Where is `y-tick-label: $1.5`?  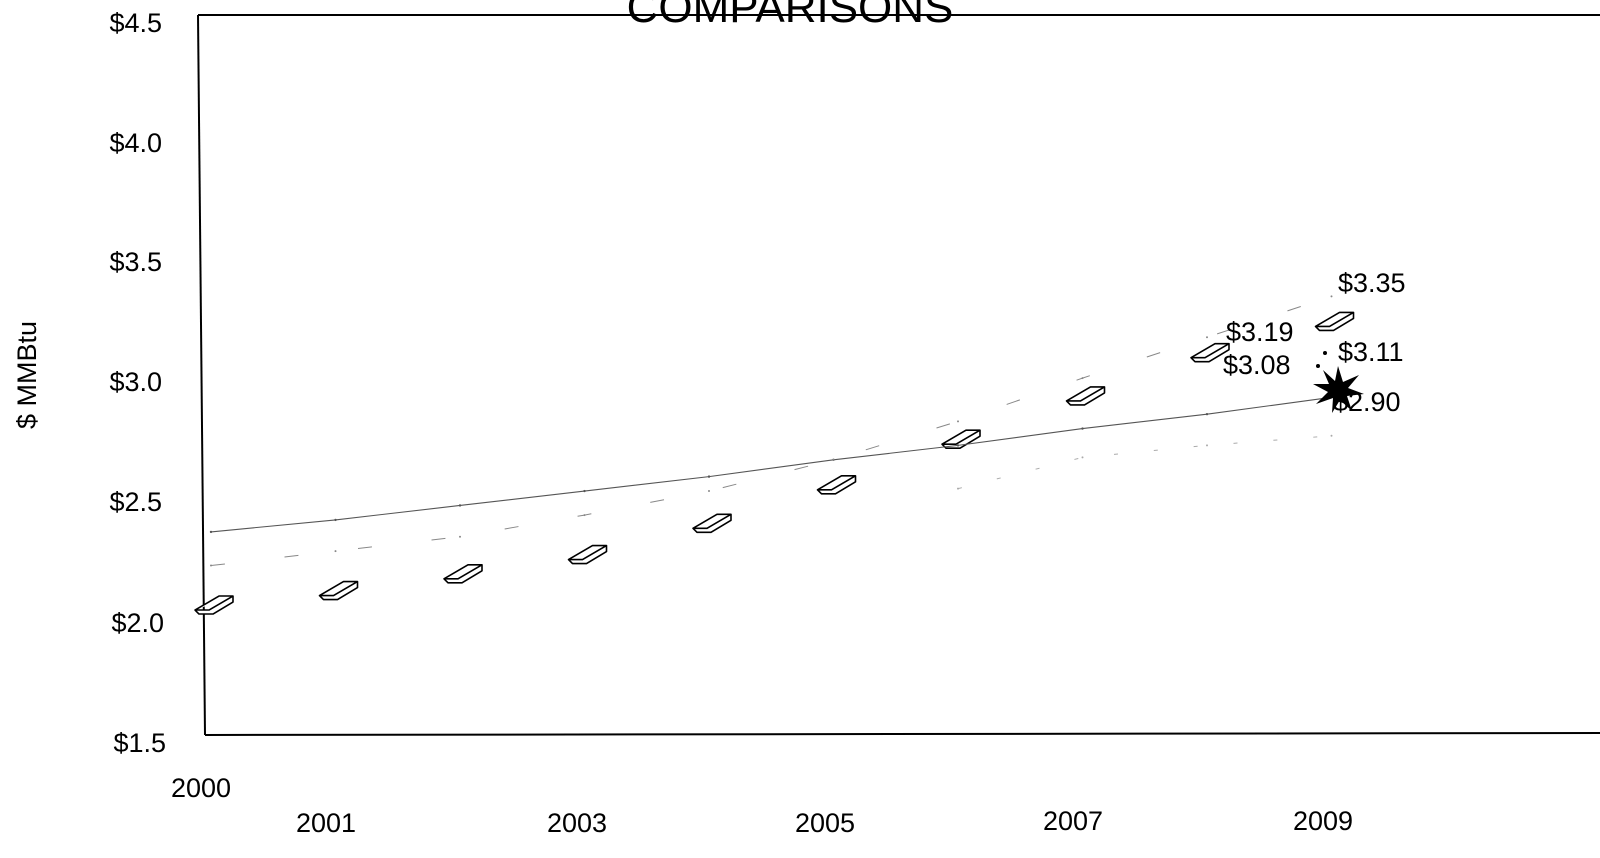
y-tick-label: $1.5 is located at coordinates (139, 743).